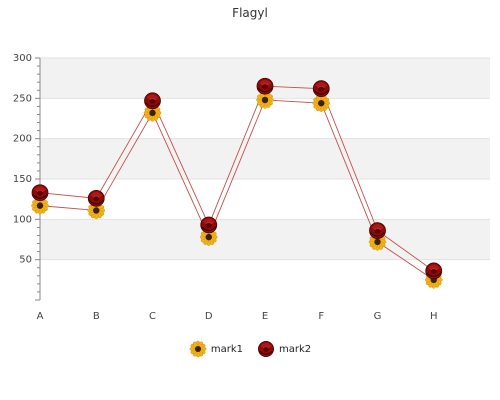 The height and width of the screenshot is (400, 500). Describe the element at coordinates (198, 349) in the screenshot. I see `sunflower-icon` at that location.